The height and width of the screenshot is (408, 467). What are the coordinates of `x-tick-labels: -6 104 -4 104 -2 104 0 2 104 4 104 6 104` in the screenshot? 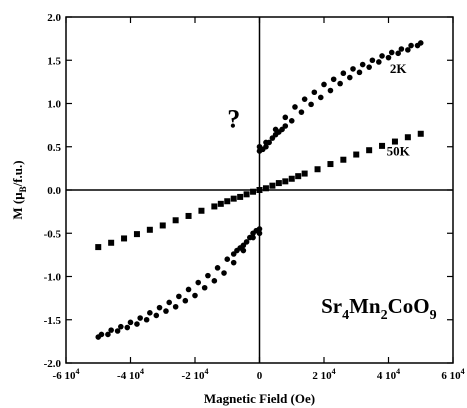 It's located at (259, 374).